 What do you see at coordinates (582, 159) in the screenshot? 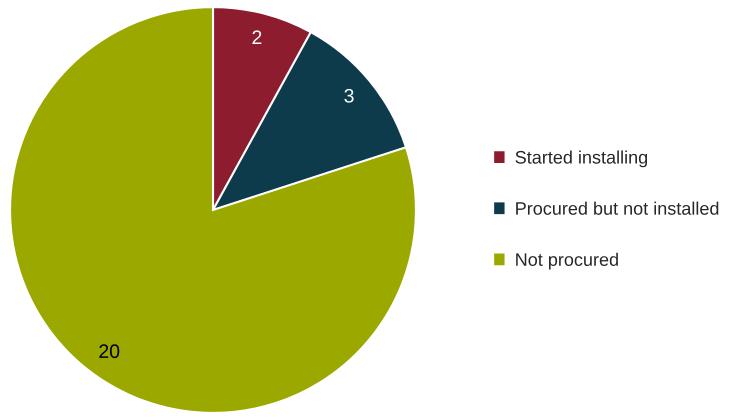
I see `legend-label: Started installing` at bounding box center [582, 159].